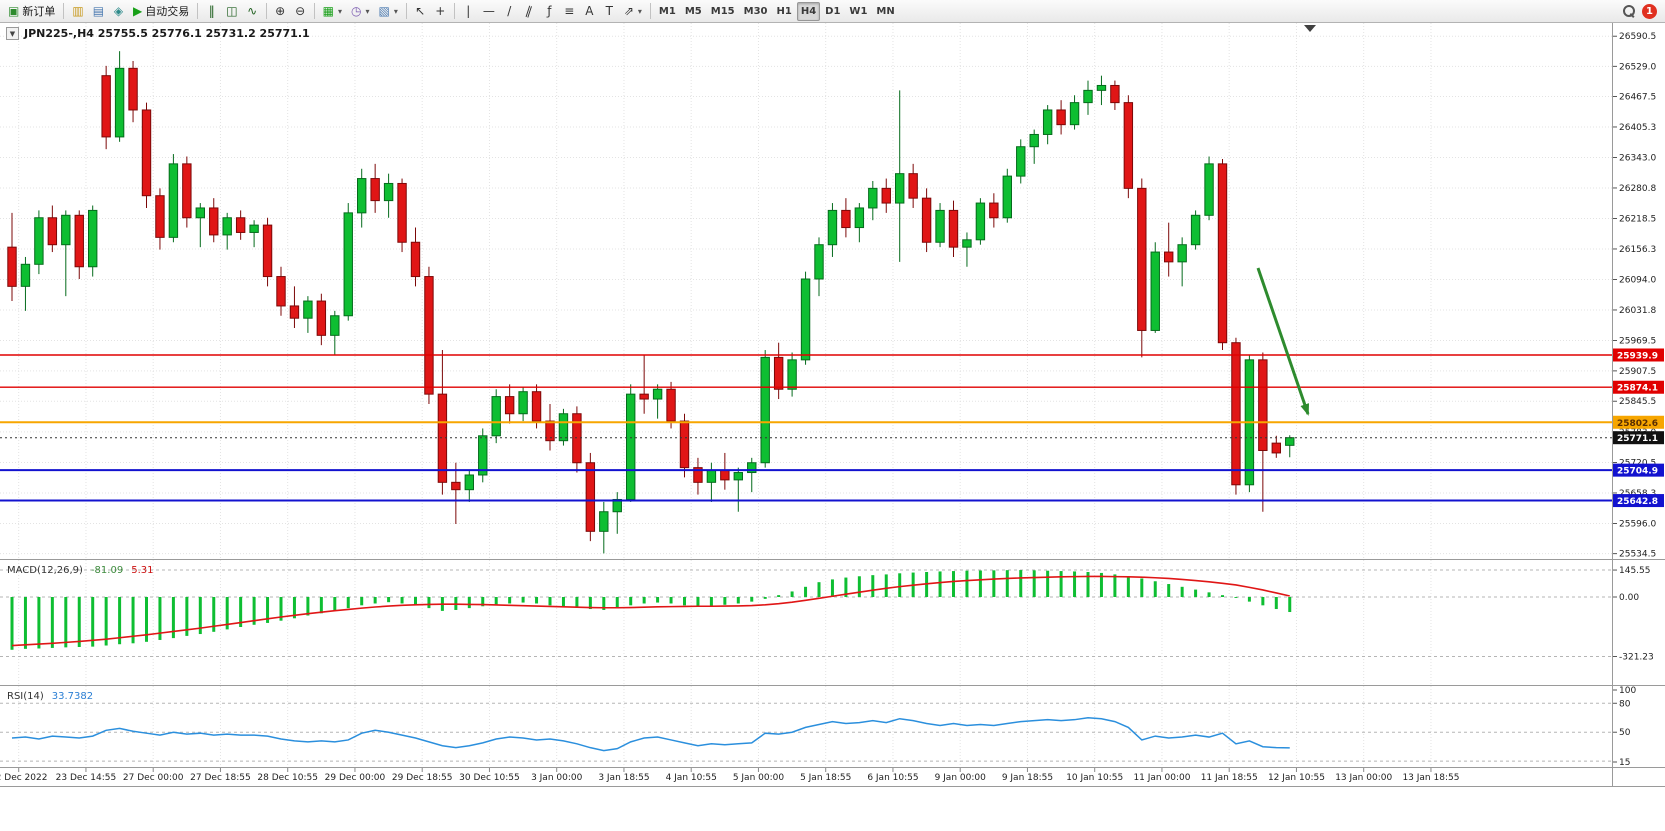 The height and width of the screenshot is (831, 1665). I want to click on time-axis-label: 29 Dec 18:55, so click(422, 778).